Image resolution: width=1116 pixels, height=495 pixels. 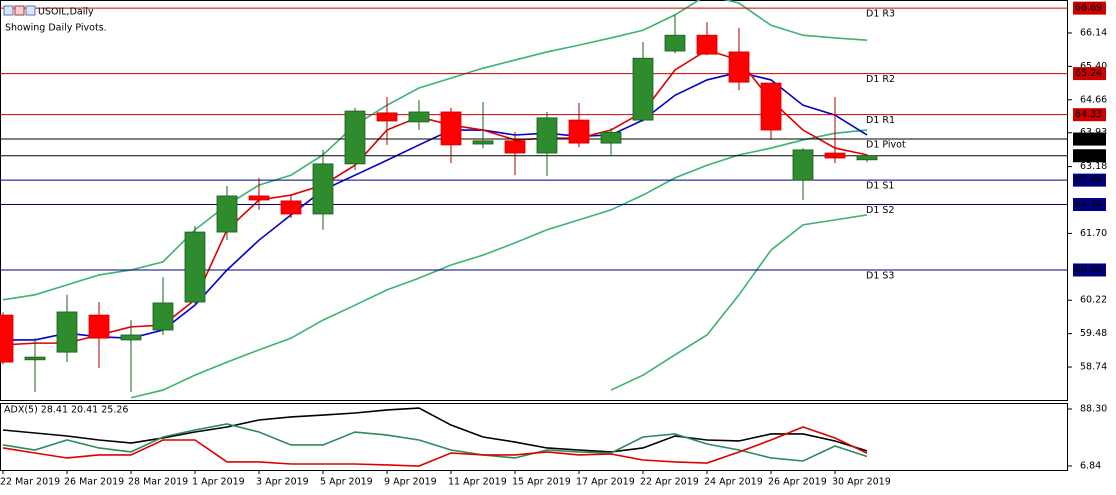 What do you see at coordinates (880, 186) in the screenshot?
I see `pivot-label: D1 S1` at bounding box center [880, 186].